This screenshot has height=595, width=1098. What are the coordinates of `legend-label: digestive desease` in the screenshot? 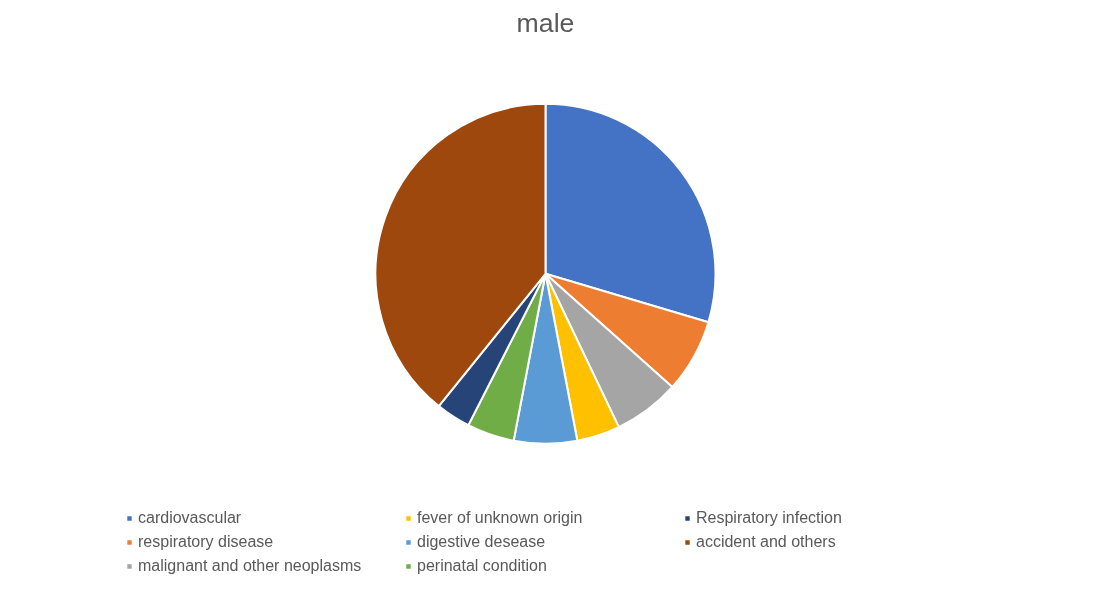 It's located at (482, 542).